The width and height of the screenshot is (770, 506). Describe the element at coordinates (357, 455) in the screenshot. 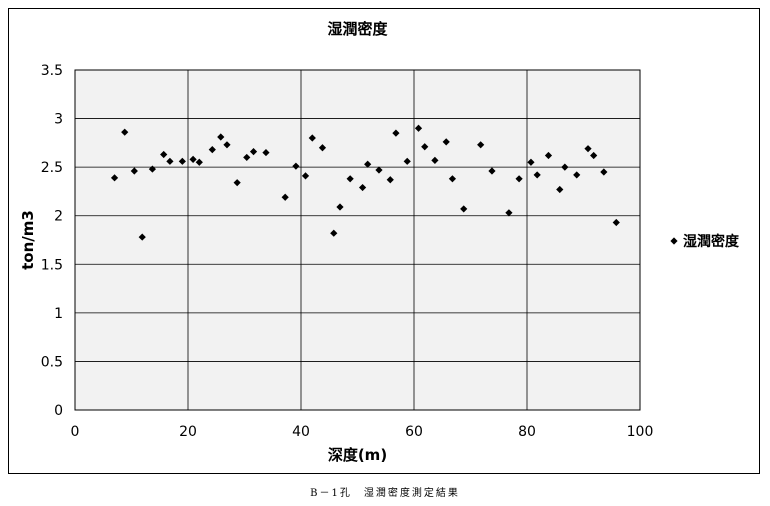

I see `x-axis-title: 深度(m)` at that location.